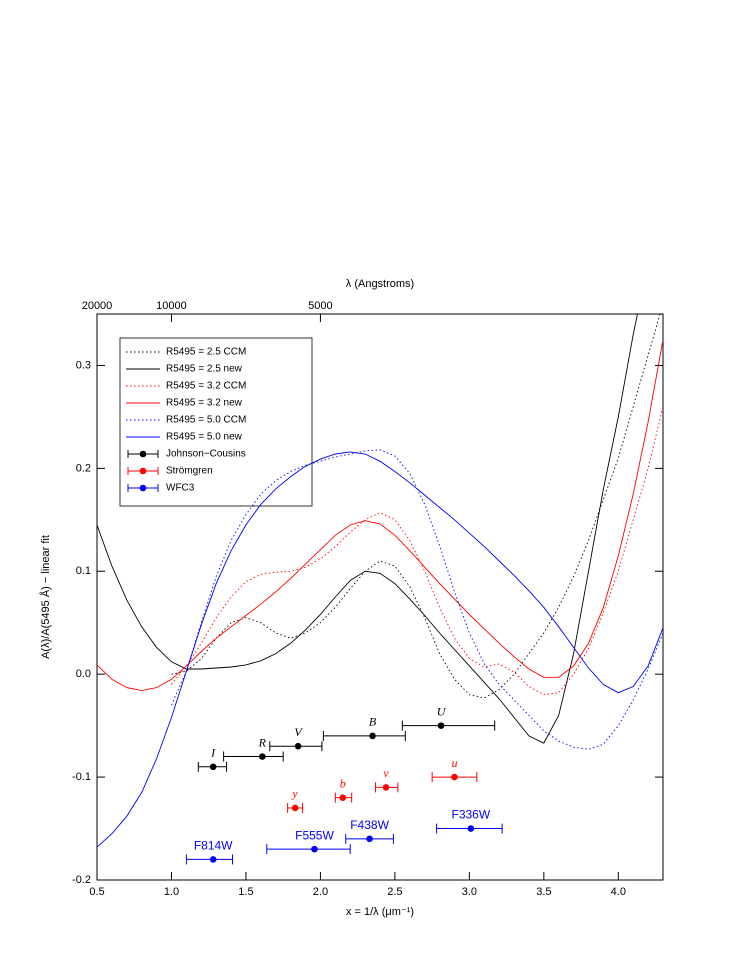 This screenshot has height=956, width=739. What do you see at coordinates (380, 284) in the screenshot?
I see `top-axis-label: λ (Angstroms)` at bounding box center [380, 284].